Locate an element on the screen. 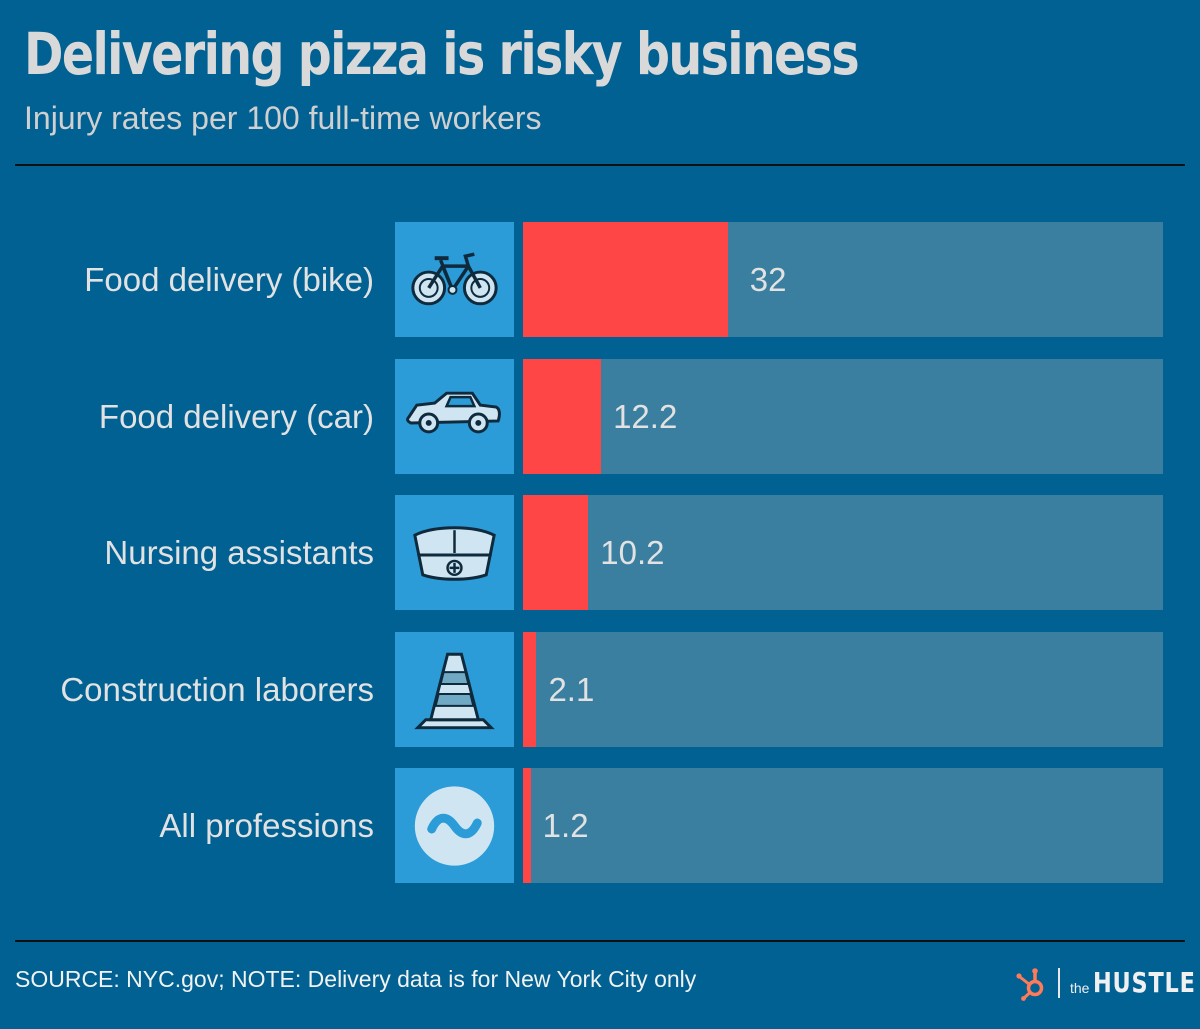  data-label: 10.2 is located at coordinates (632, 552).